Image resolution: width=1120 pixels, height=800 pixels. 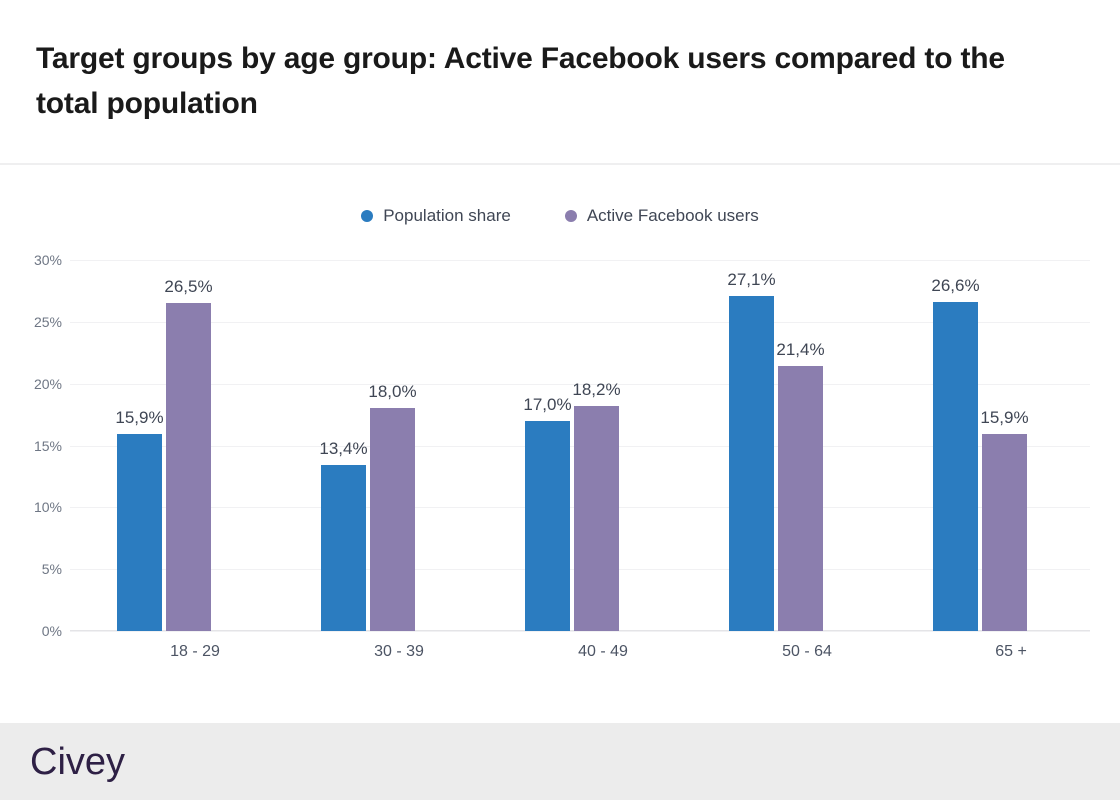 I want to click on bar-active-facebook-users: 18,0%, so click(x=392, y=506).